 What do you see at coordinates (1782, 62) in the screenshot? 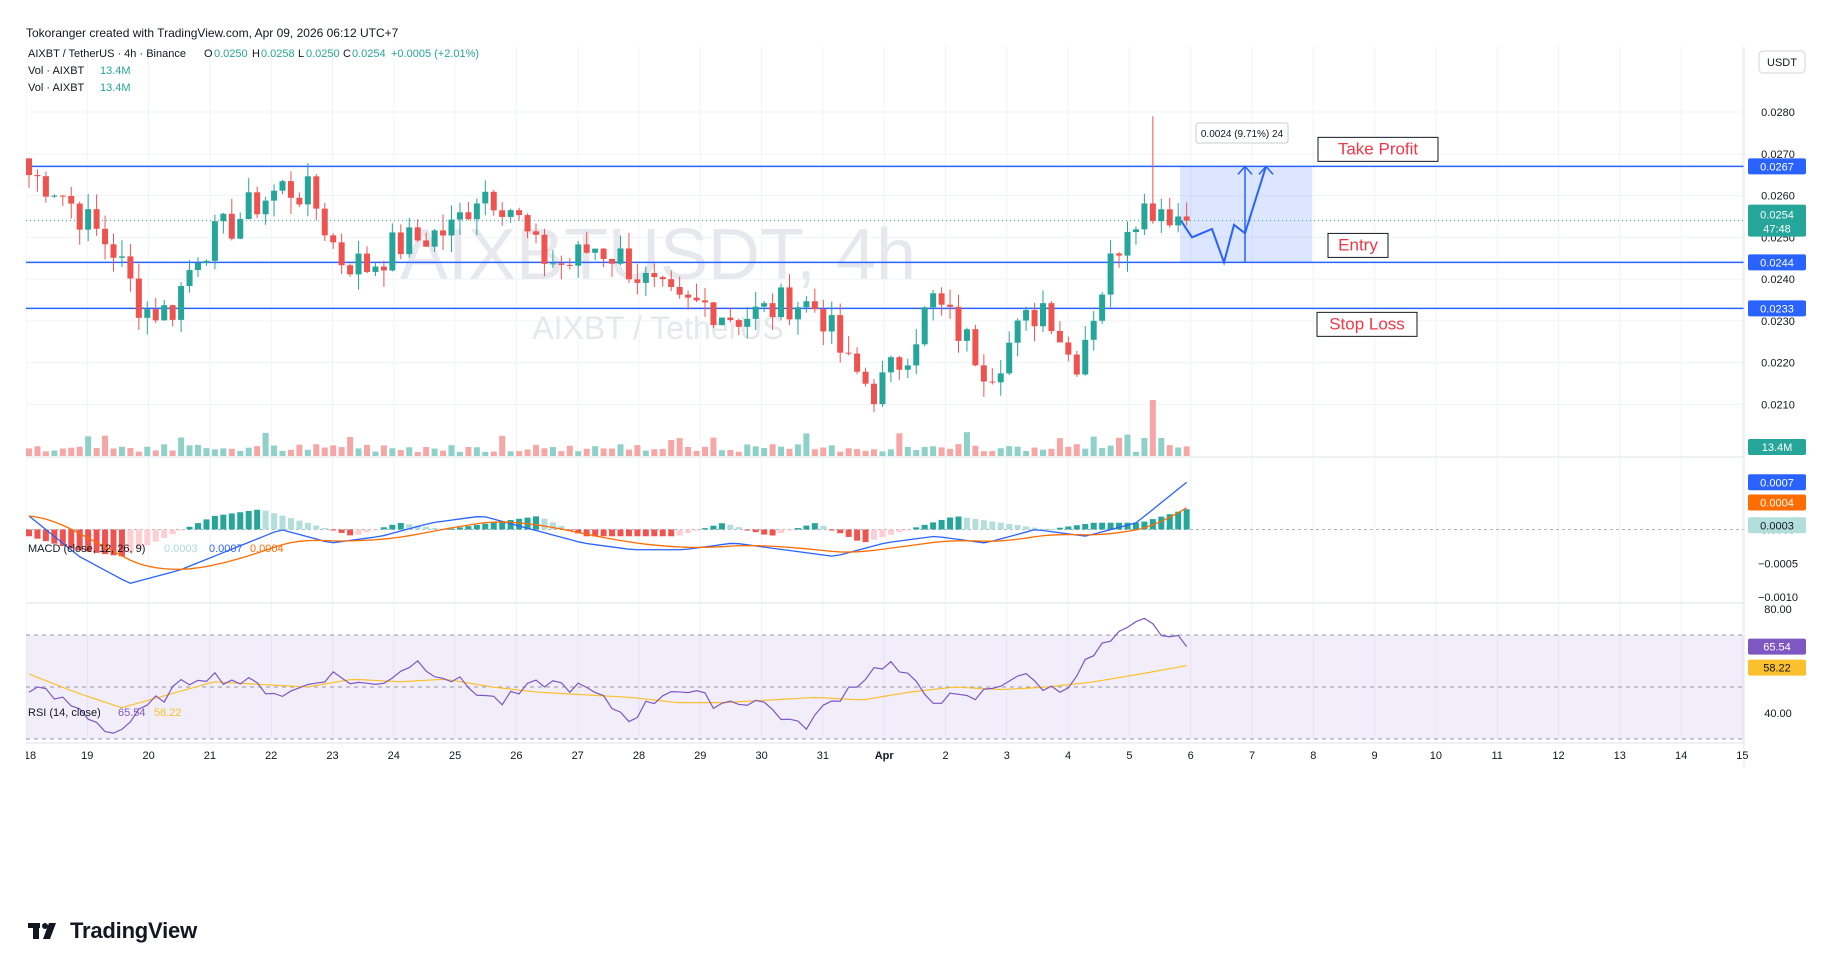
I see `currency-button: USDT` at bounding box center [1782, 62].